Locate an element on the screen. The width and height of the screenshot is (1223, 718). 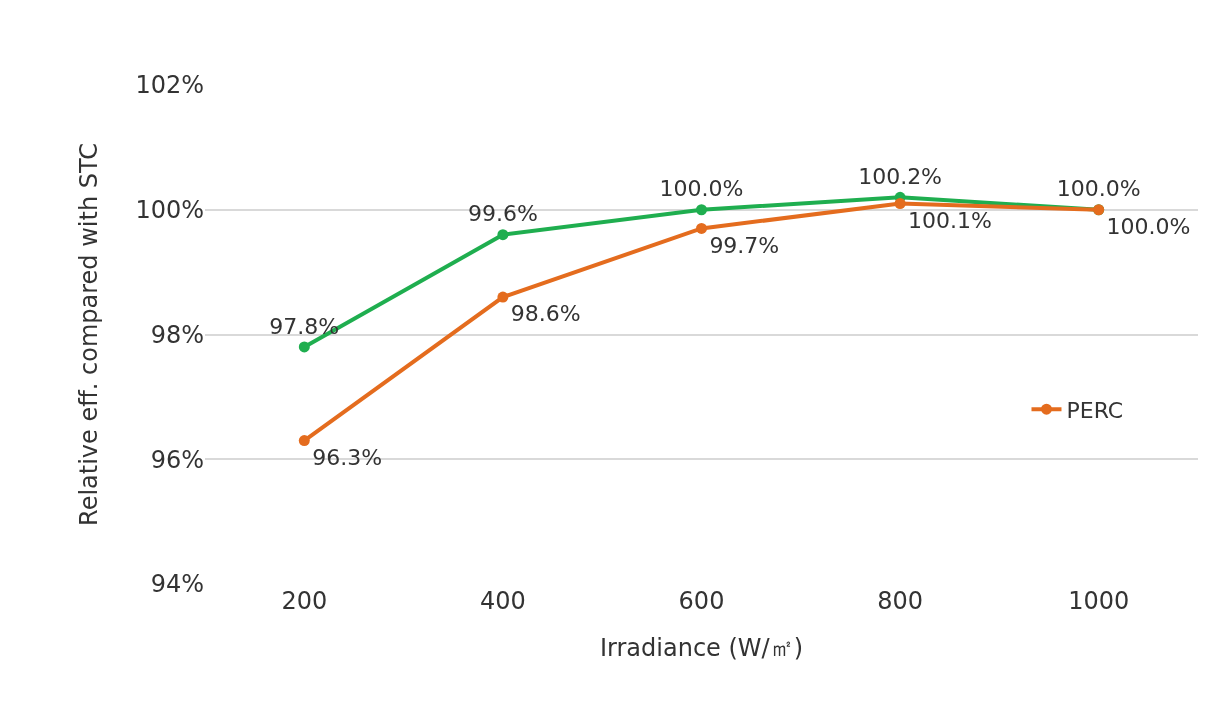
data-label: 99.7% is located at coordinates (744, 245).